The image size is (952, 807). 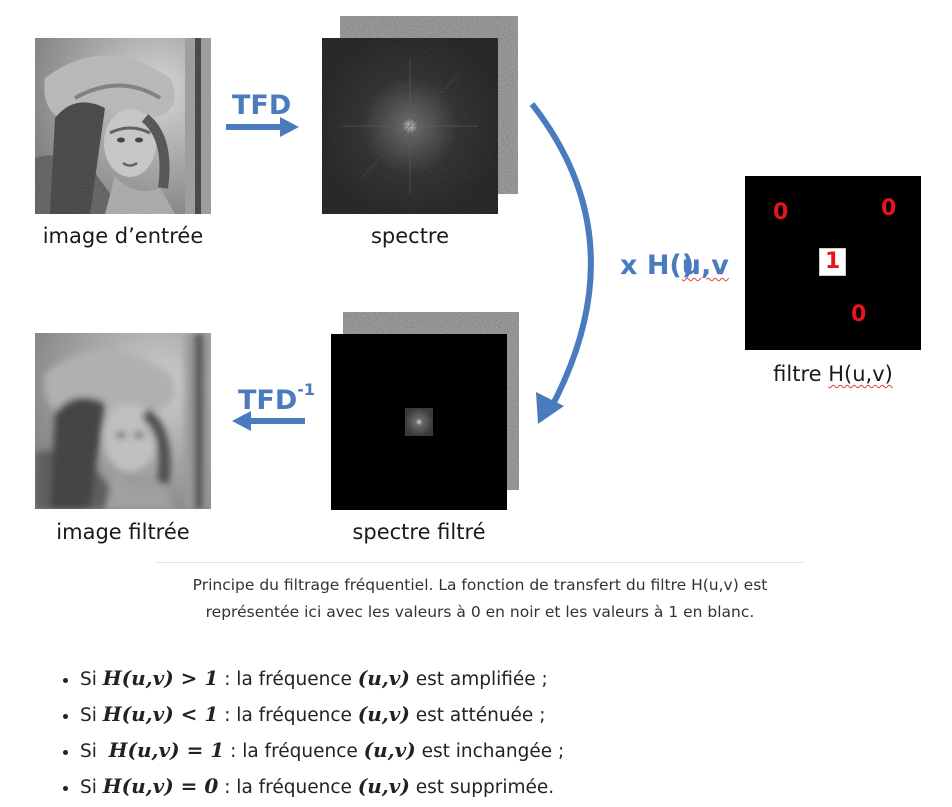 I want to click on spectrum-stack, so click(x=421, y=115).